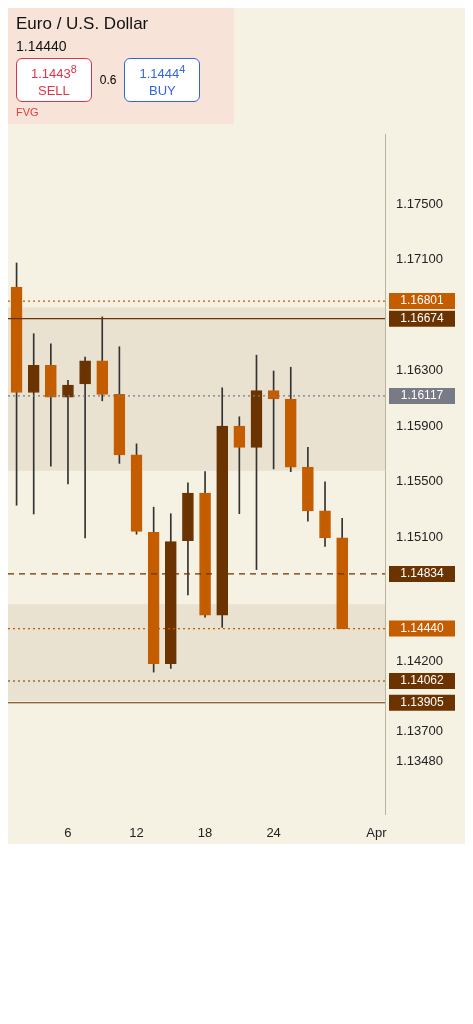  What do you see at coordinates (54, 72) in the screenshot?
I see `text: 1.1443$^{8}$` at bounding box center [54, 72].